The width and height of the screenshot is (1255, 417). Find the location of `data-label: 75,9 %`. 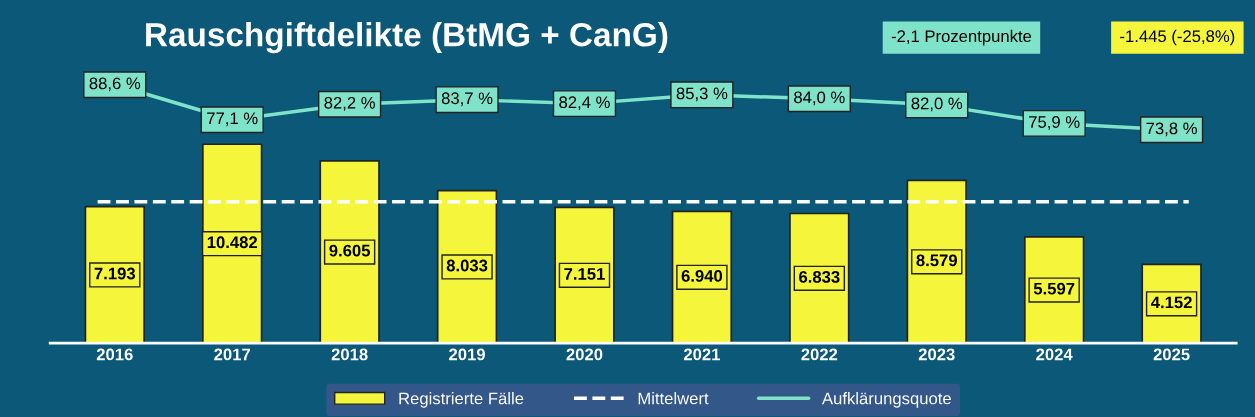

data-label: 75,9 % is located at coordinates (1054, 123).